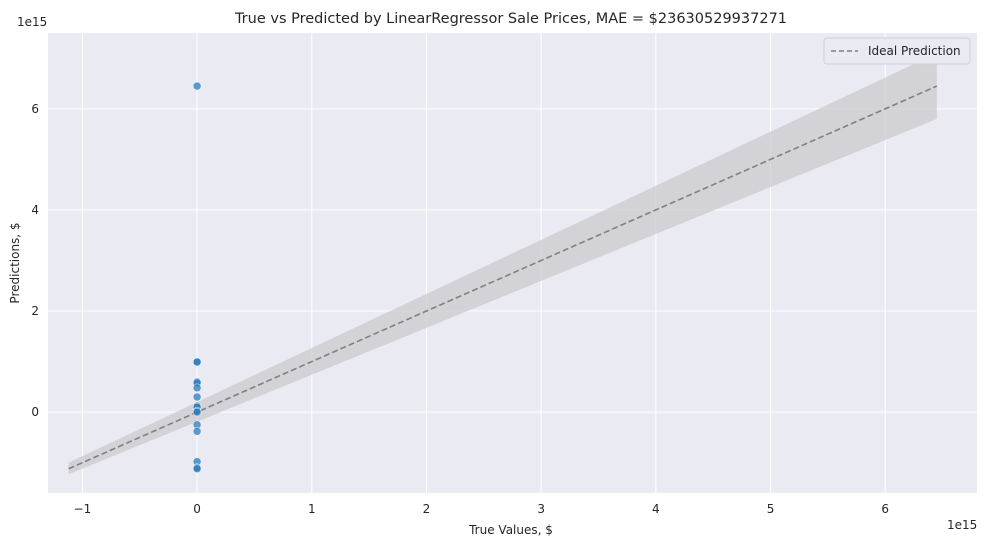 The image size is (987, 547). Describe the element at coordinates (35, 109) in the screenshot. I see `y-tick-label: 6` at that location.